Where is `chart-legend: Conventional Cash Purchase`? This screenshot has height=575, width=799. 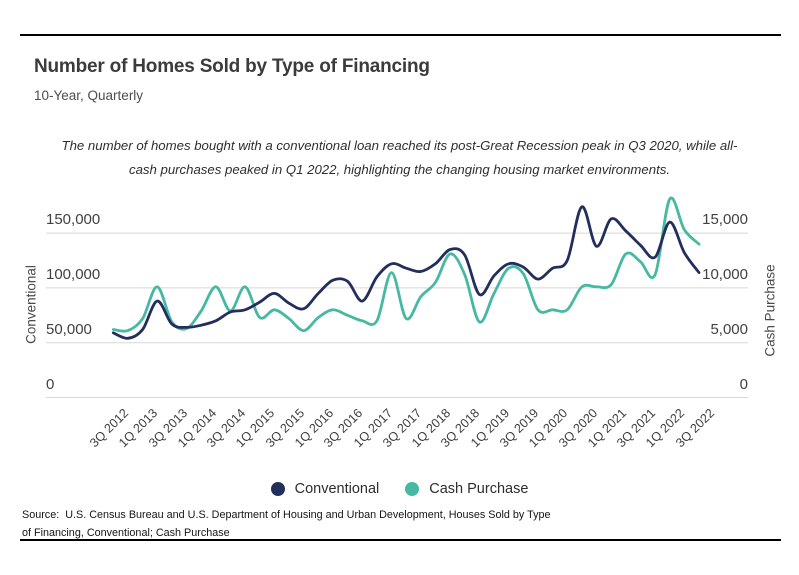
chart-legend: Conventional Cash Purchase is located at coordinates (399, 489).